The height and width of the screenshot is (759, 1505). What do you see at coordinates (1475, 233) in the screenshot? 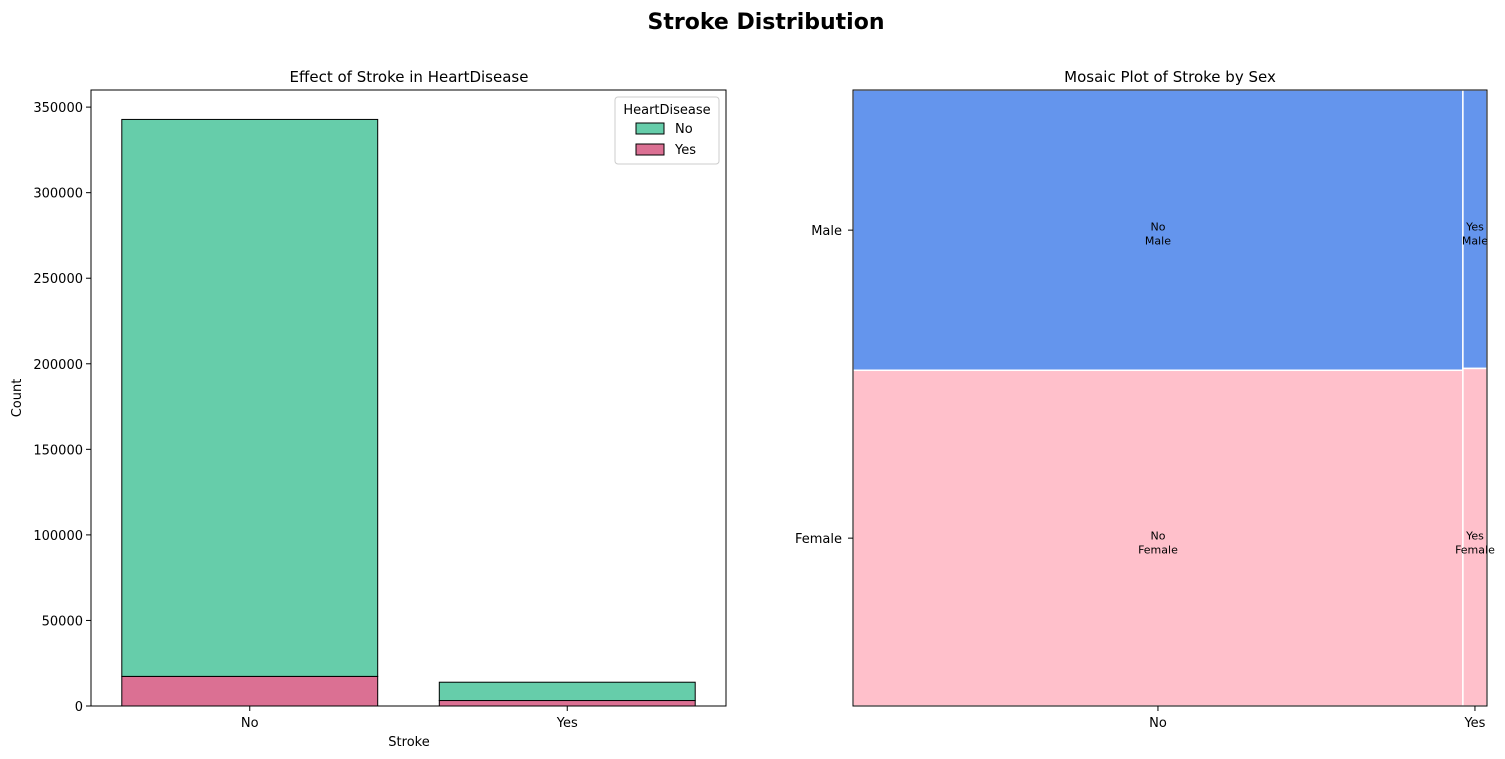
I see `mosaic-cell-label: Yes Male` at bounding box center [1475, 233].